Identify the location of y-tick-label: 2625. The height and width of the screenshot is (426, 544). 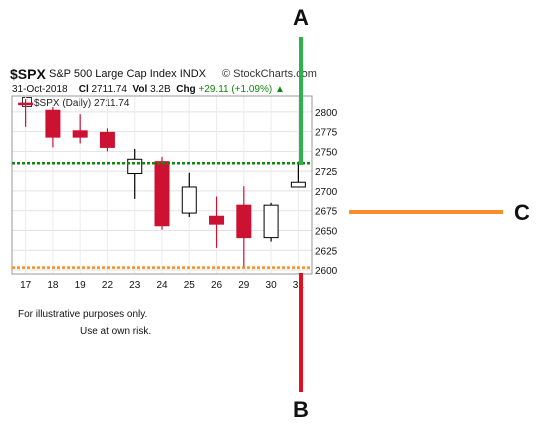
(326, 251).